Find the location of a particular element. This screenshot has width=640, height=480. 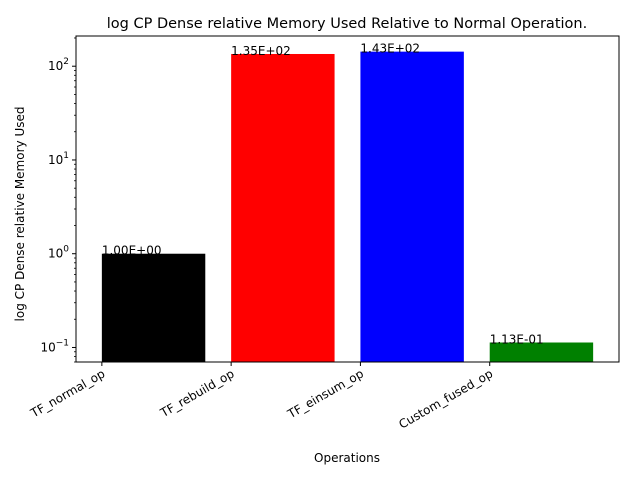

y-tick-label: 10⁻¹ is located at coordinates (54, 346).